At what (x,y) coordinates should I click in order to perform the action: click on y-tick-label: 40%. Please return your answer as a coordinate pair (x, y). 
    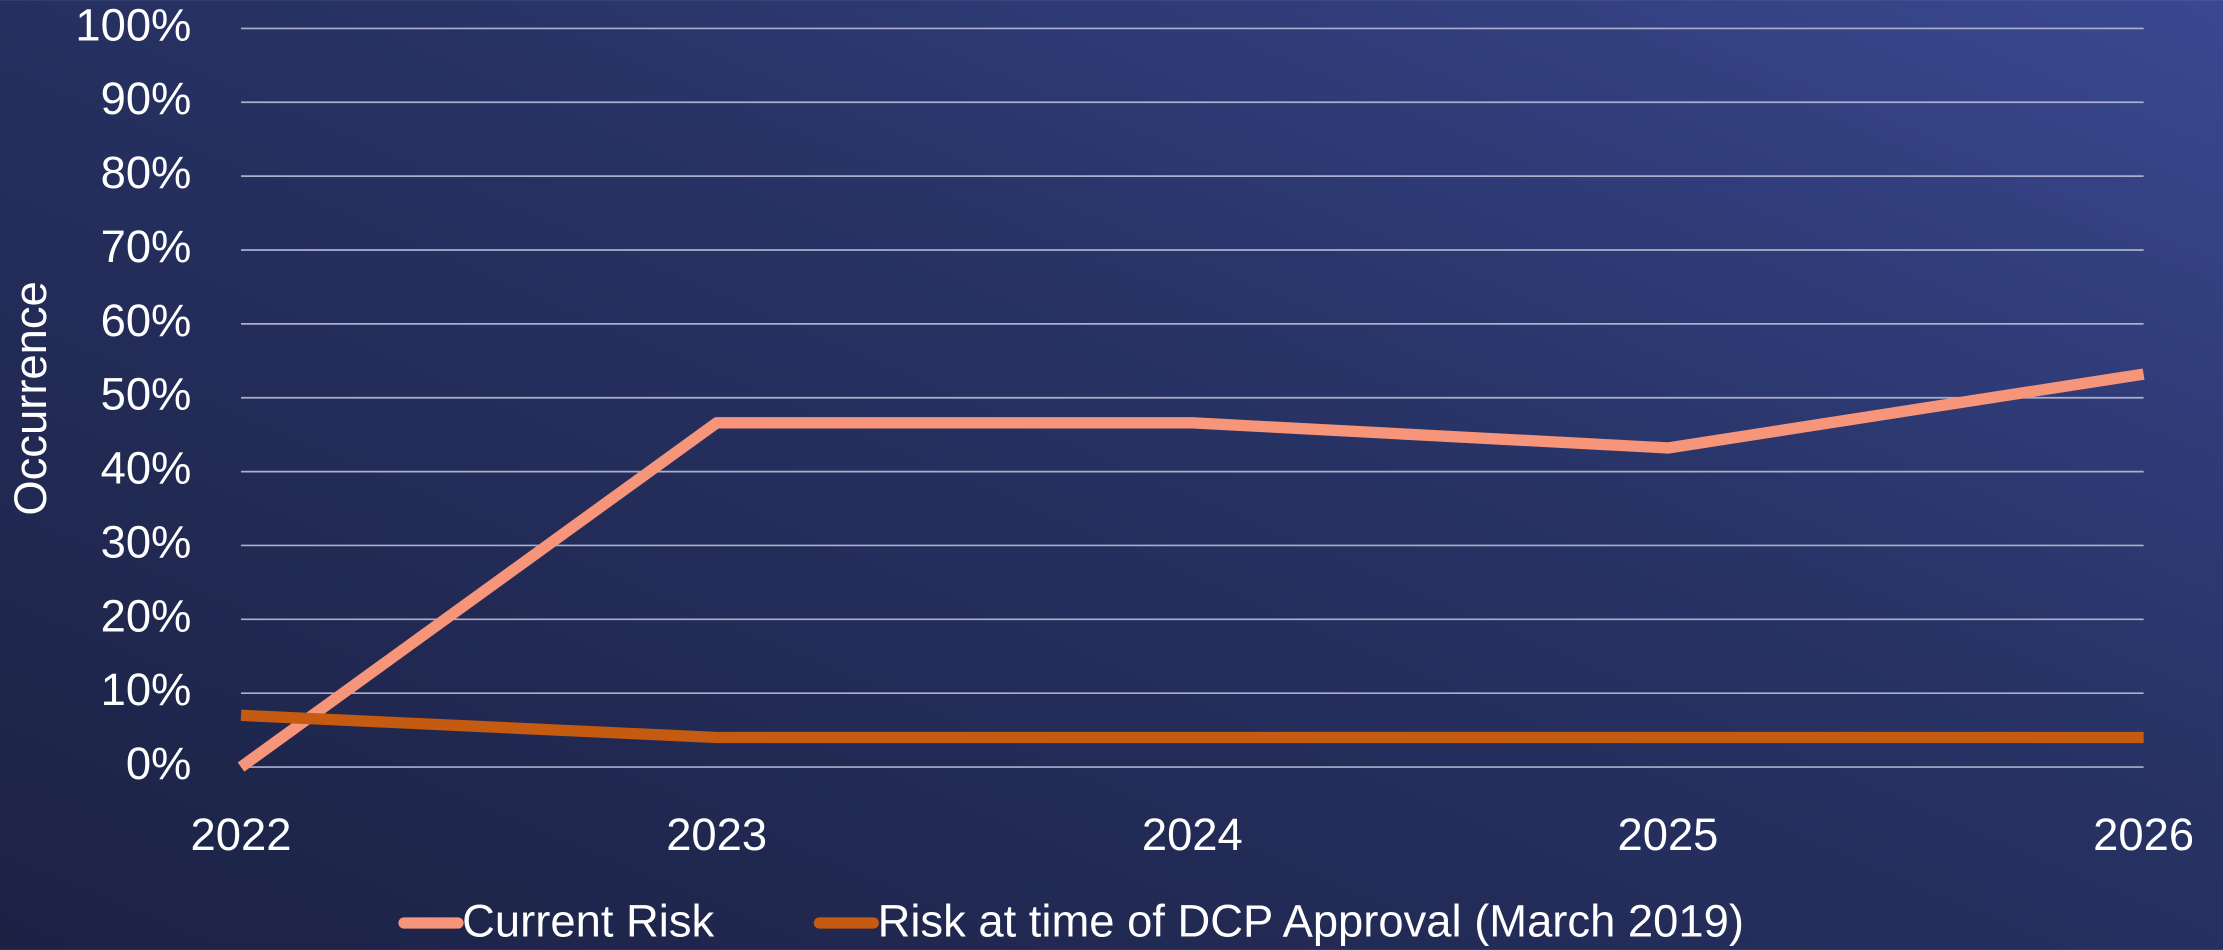
    Looking at the image, I should click on (146, 468).